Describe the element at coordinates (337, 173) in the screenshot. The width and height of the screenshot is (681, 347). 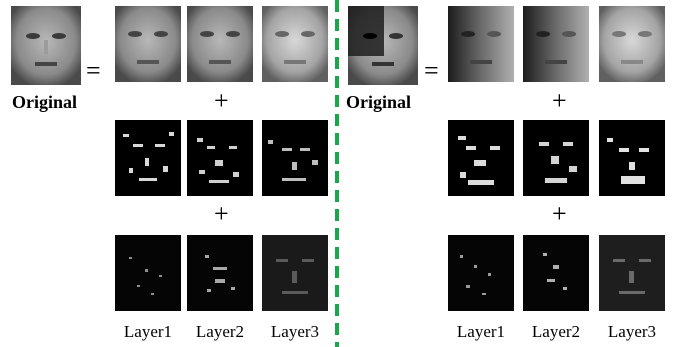
I see `panel-divider` at that location.